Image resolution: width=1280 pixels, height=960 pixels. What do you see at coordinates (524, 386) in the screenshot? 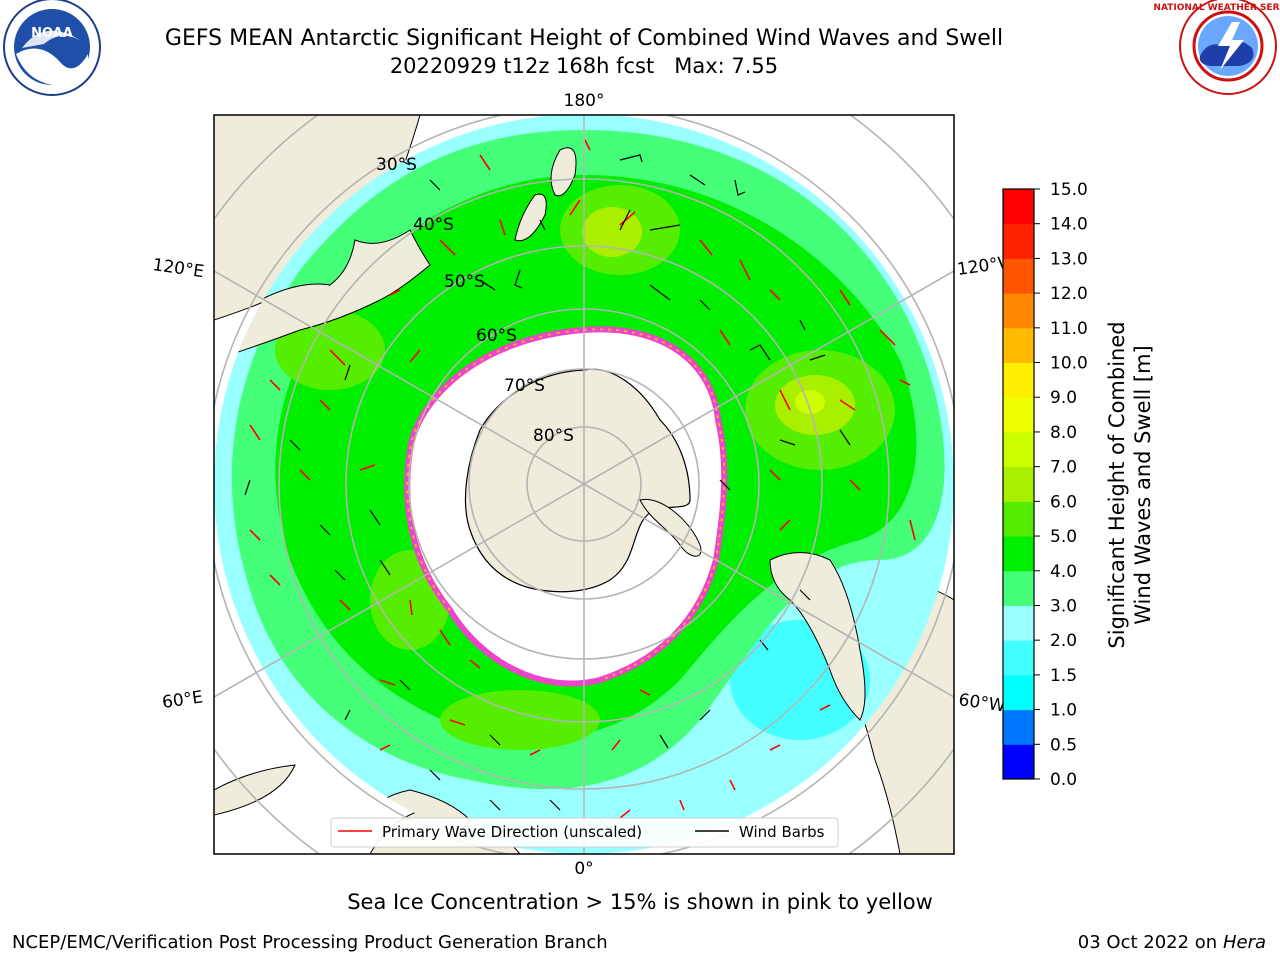
I see `lat-label-70s: 70°S` at bounding box center [524, 386].